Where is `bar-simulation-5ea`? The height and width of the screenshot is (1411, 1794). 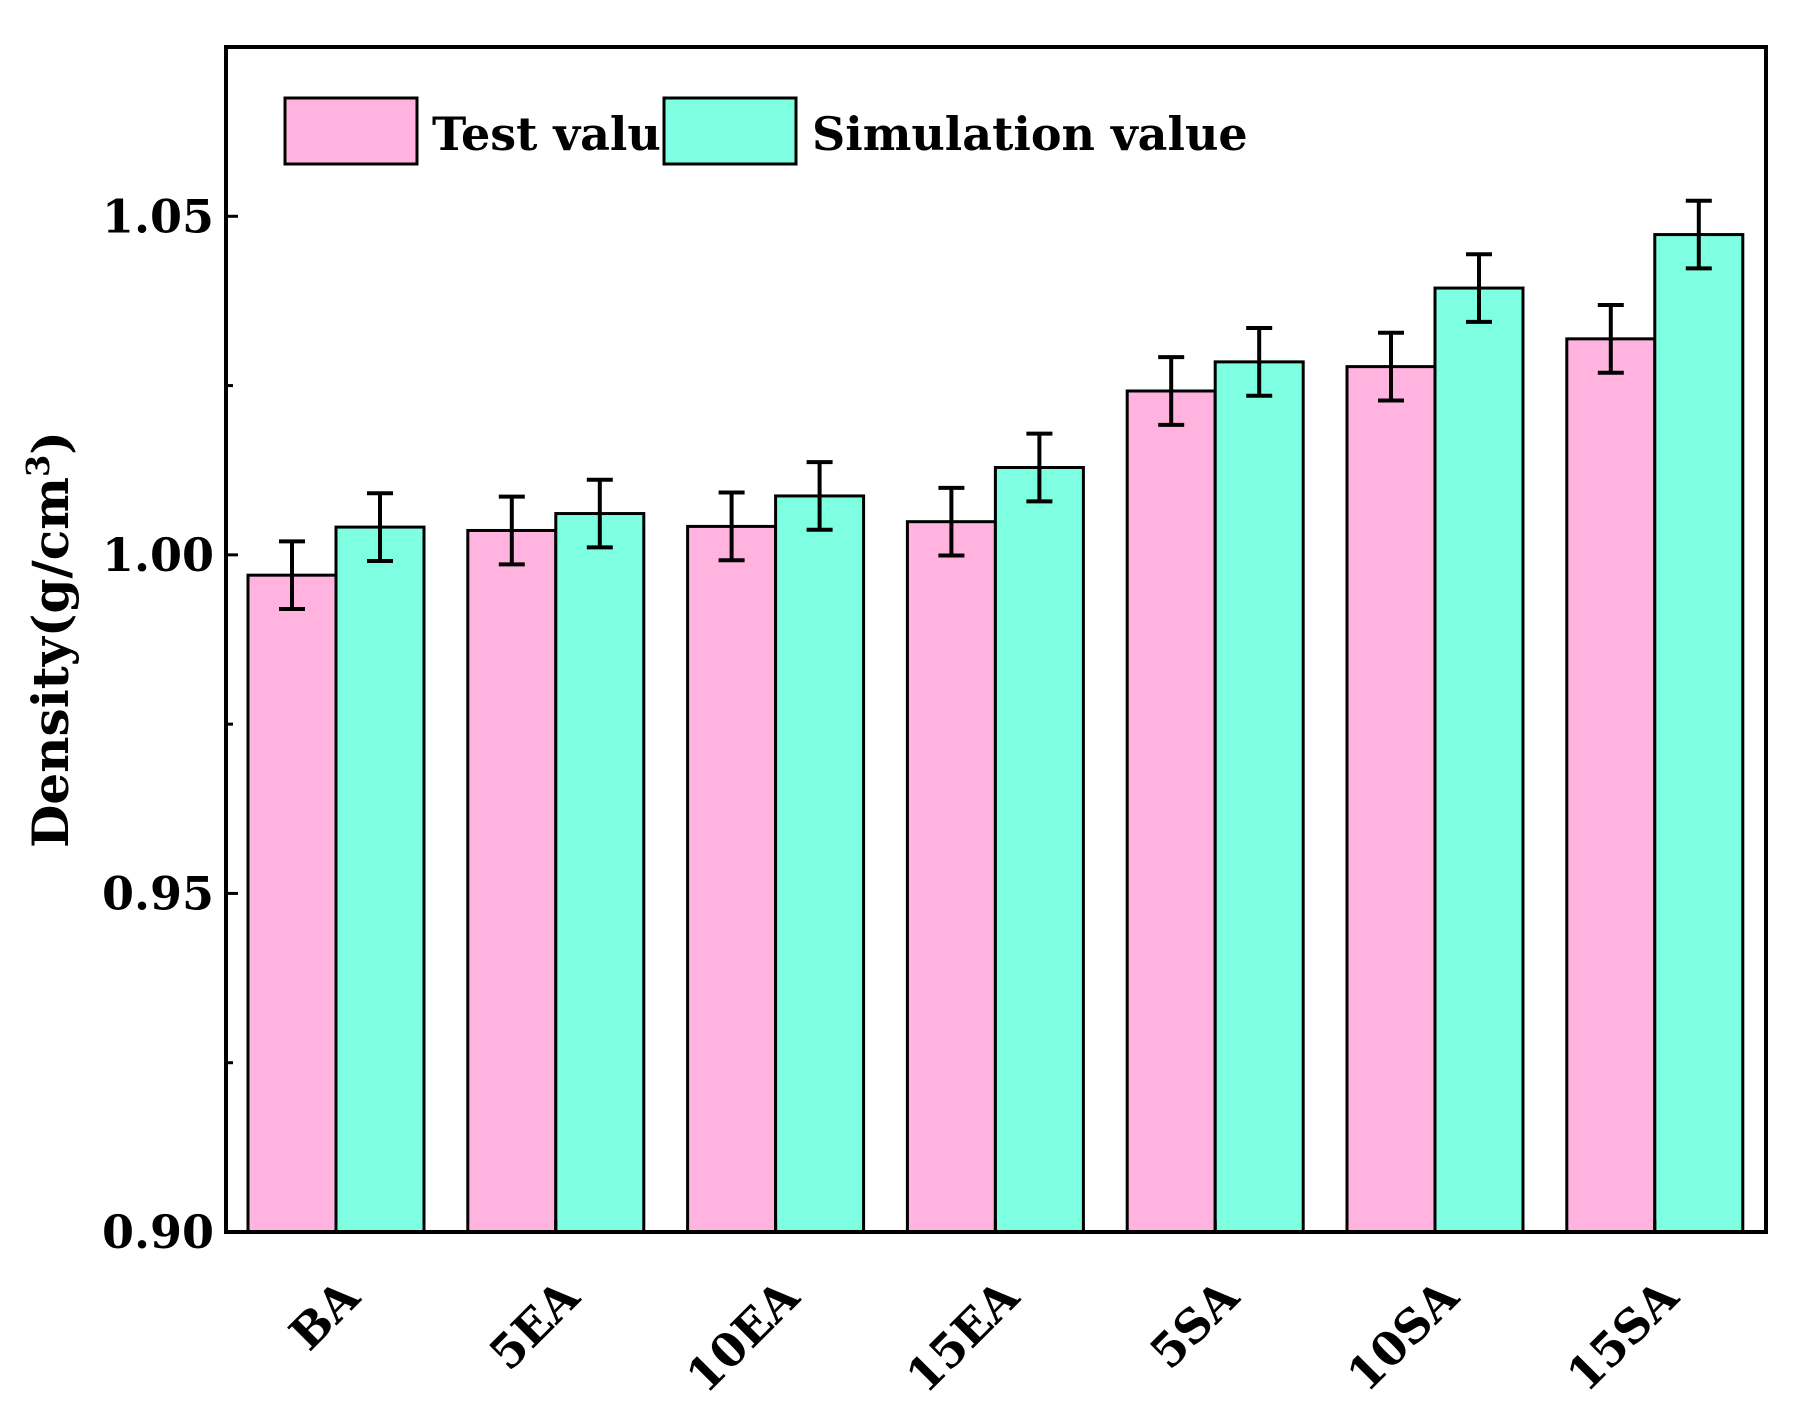
bar-simulation-5ea is located at coordinates (600, 873).